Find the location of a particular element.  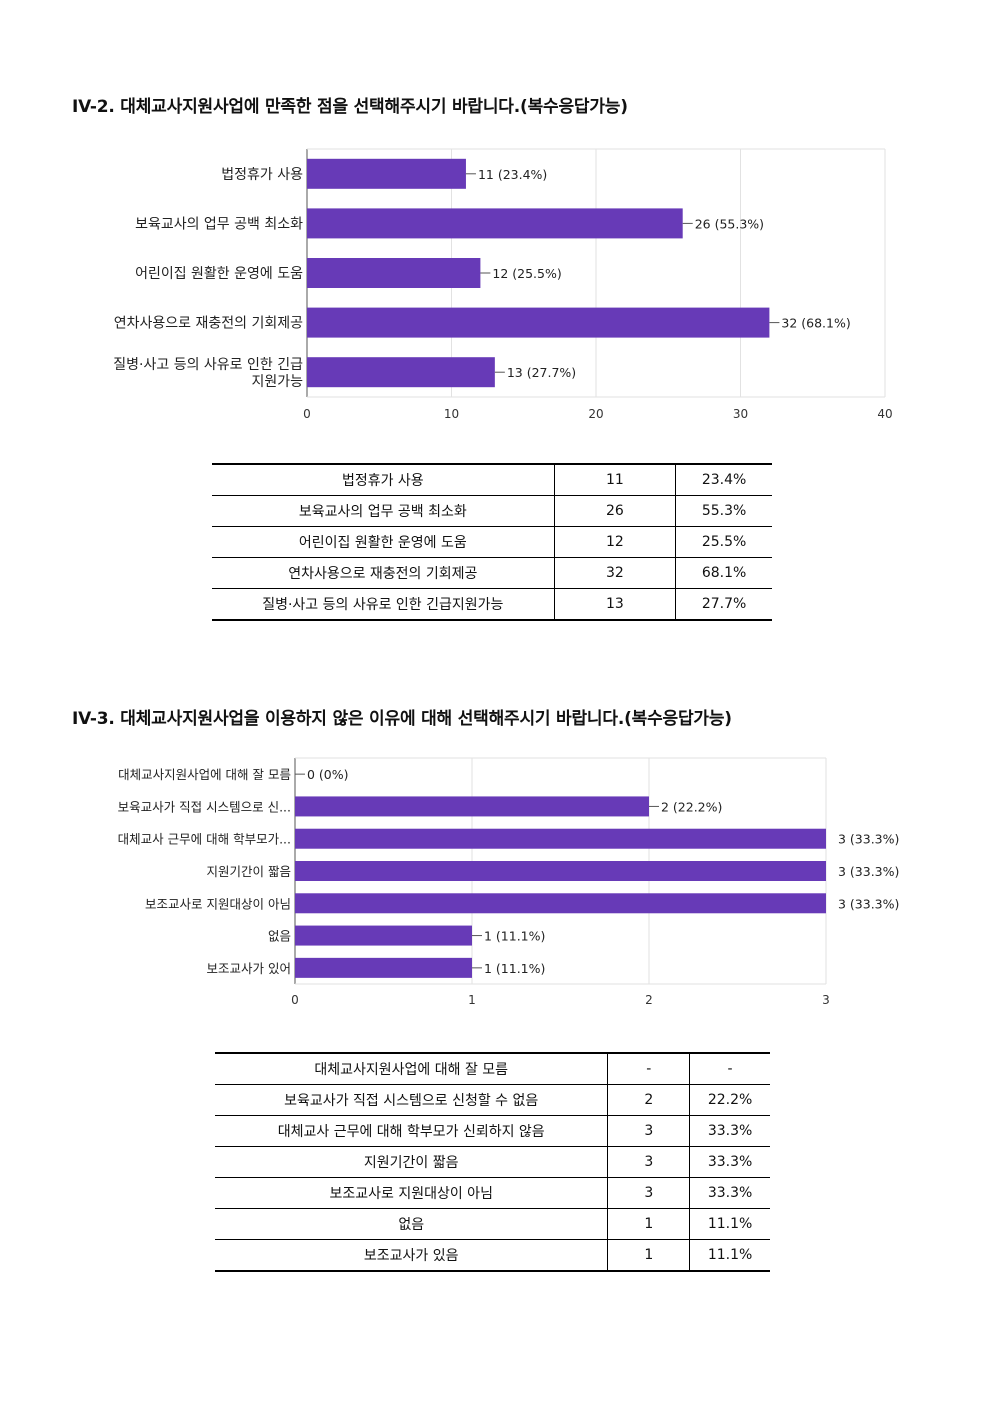

table-row: 보조교사로 지원대상이 아님 3 33.3% is located at coordinates (492, 1193).